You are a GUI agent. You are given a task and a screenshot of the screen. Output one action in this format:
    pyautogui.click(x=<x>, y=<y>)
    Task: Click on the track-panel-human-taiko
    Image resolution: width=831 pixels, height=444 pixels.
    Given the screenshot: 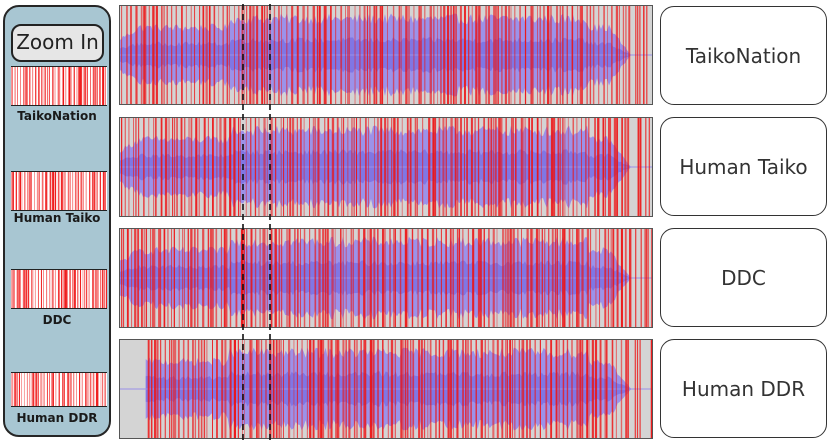 What is the action you would take?
    pyautogui.click(x=386, y=167)
    